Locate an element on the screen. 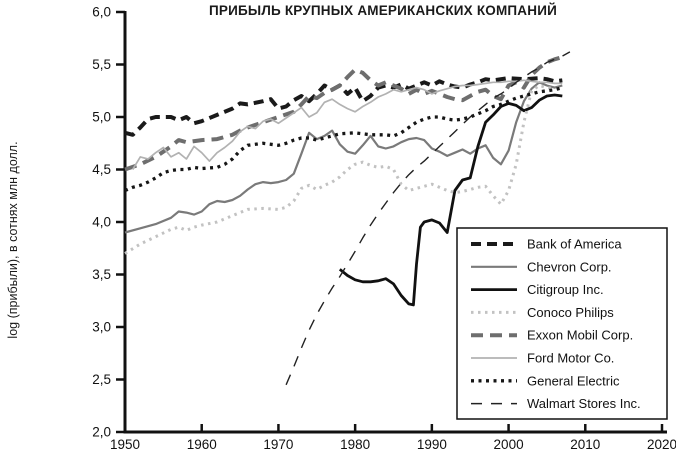 Image resolution: width=676 pixels, height=456 pixels. legend-box is located at coordinates (562, 323).